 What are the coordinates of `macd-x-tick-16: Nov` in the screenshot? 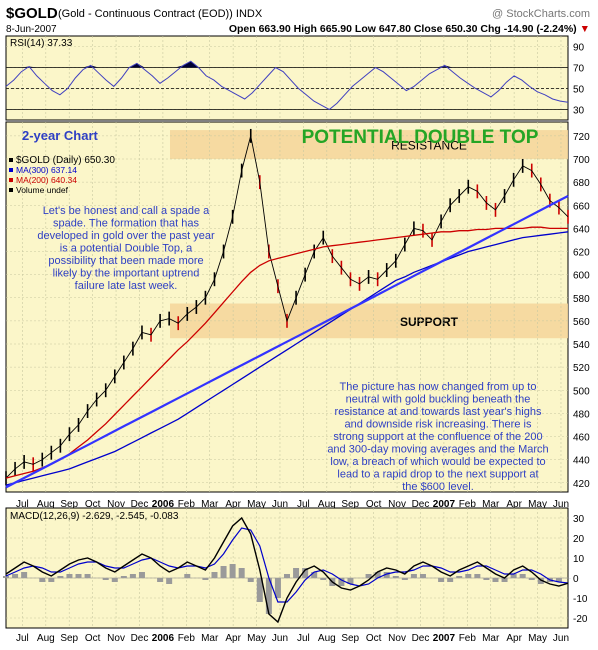 It's located at (397, 638).